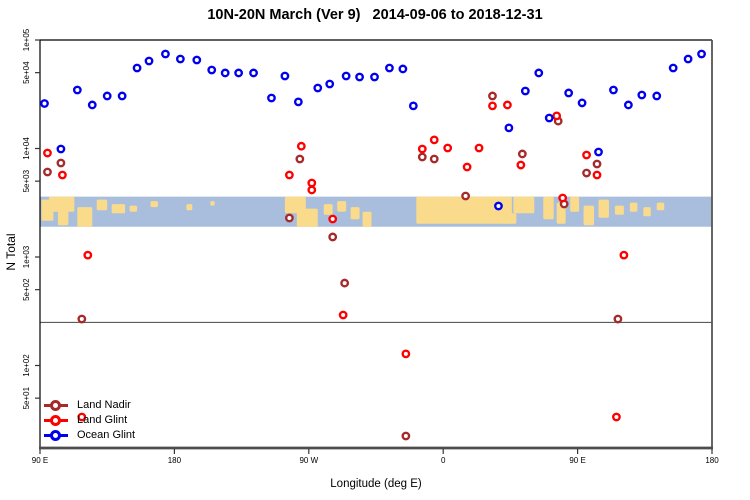 The width and height of the screenshot is (750, 500). What do you see at coordinates (102, 420) in the screenshot?
I see `legend-label: Land Glint` at bounding box center [102, 420].